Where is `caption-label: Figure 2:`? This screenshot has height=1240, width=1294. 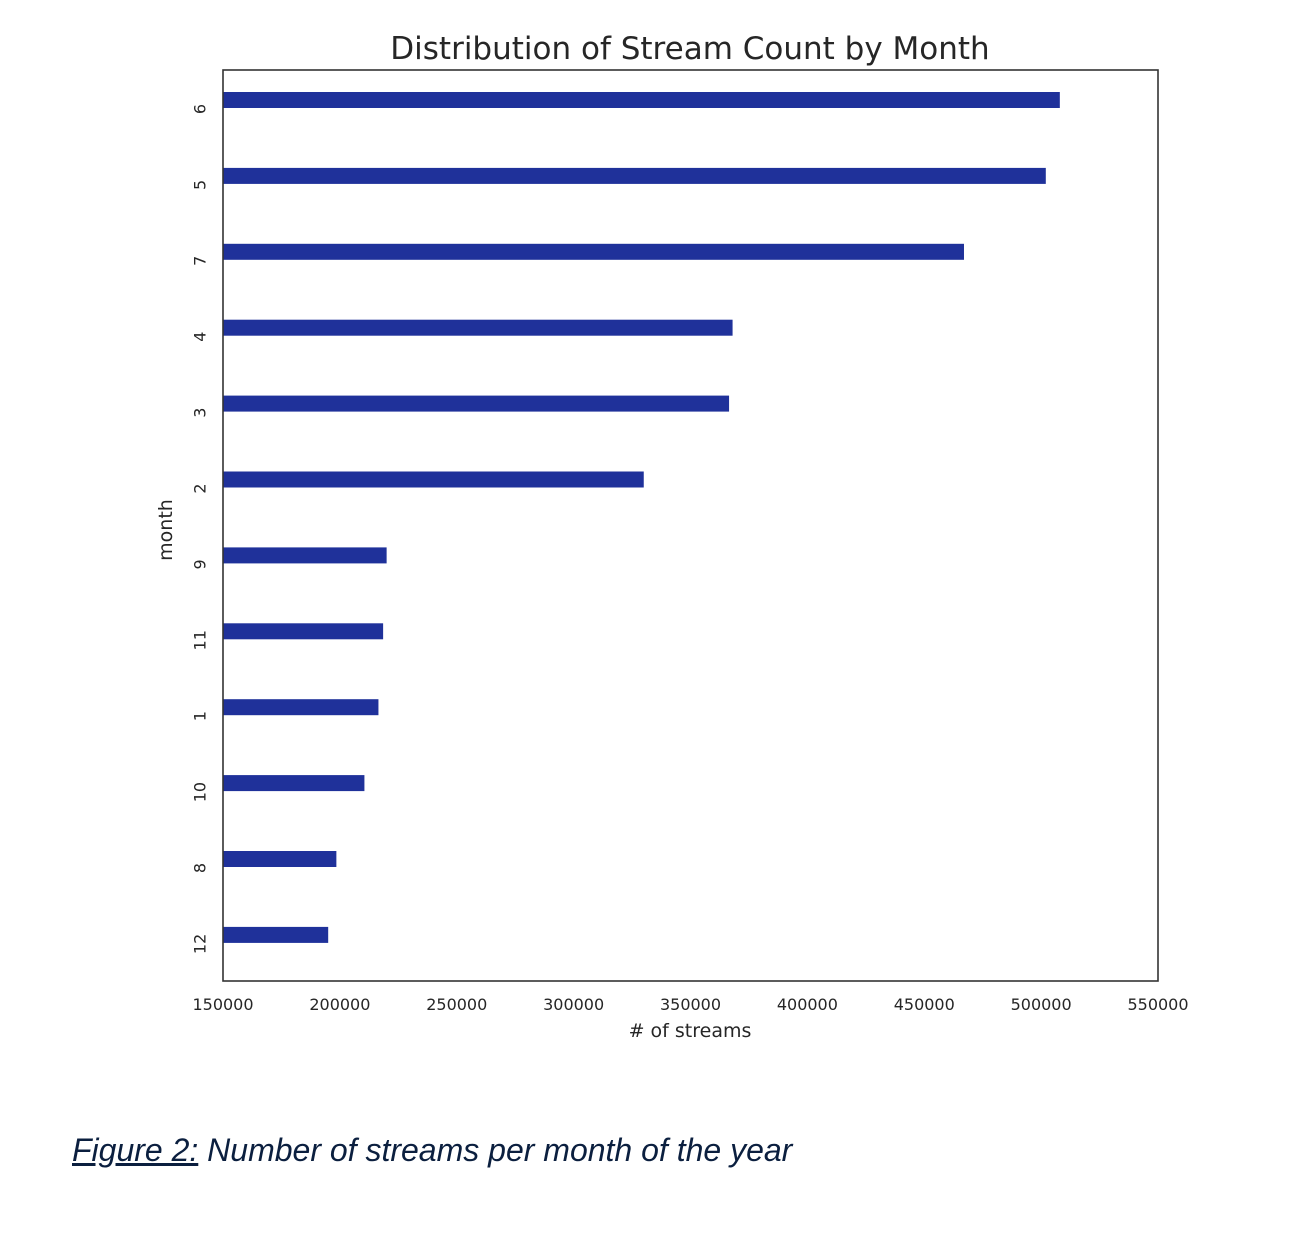 caption-label: Figure 2: is located at coordinates (135, 1150).